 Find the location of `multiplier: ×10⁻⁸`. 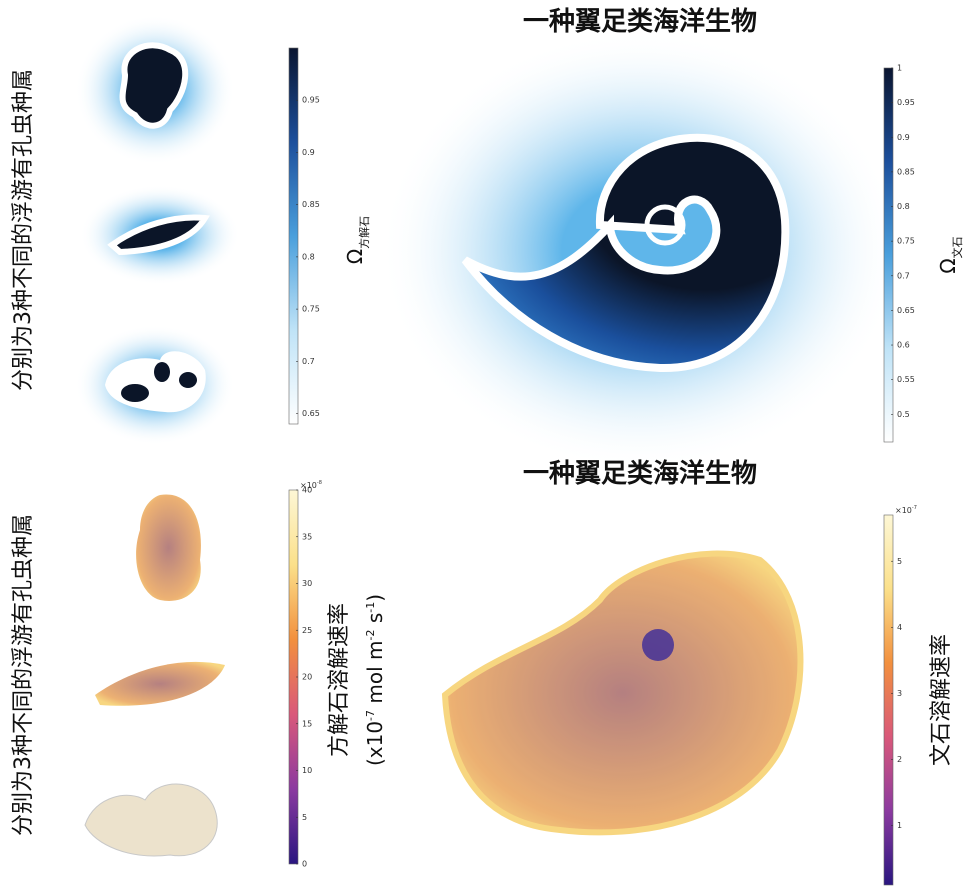

multiplier: ×10⁻⁸ is located at coordinates (311, 485).